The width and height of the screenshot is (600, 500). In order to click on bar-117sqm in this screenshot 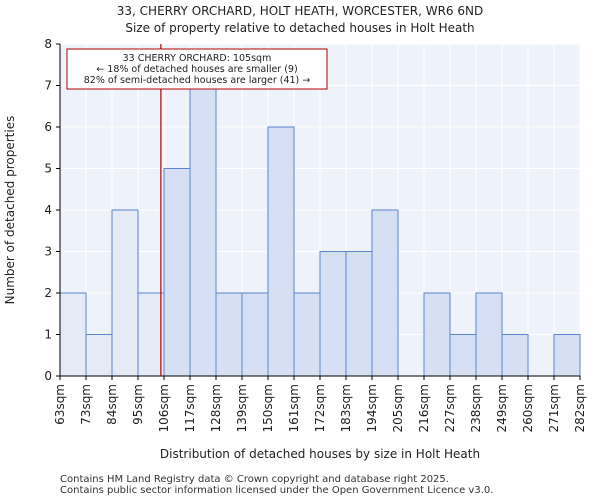, I will do `click(203, 231)`.